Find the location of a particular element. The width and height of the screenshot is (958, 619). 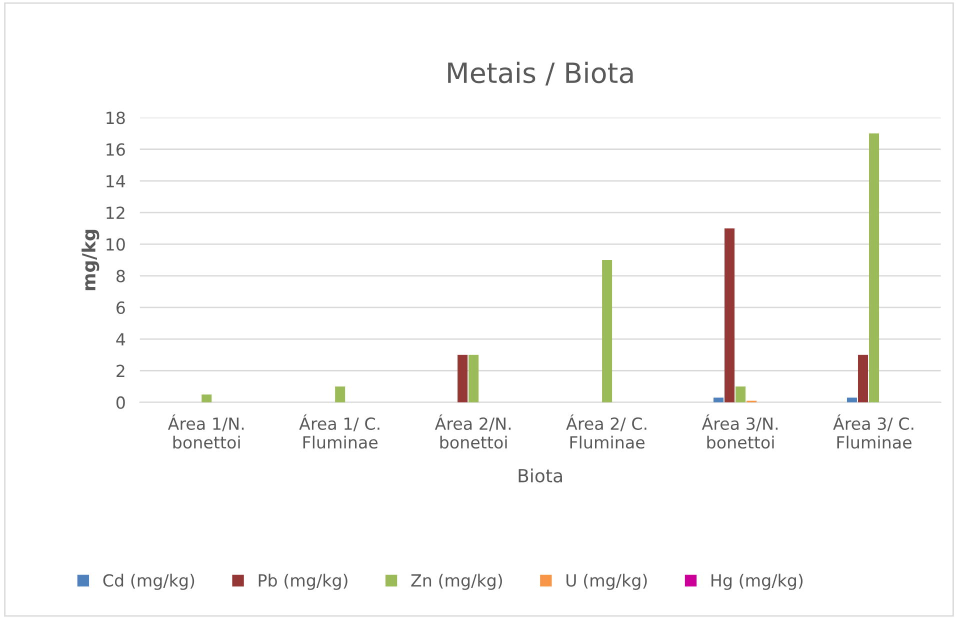

y-tick-label: 18 is located at coordinates (115, 118).